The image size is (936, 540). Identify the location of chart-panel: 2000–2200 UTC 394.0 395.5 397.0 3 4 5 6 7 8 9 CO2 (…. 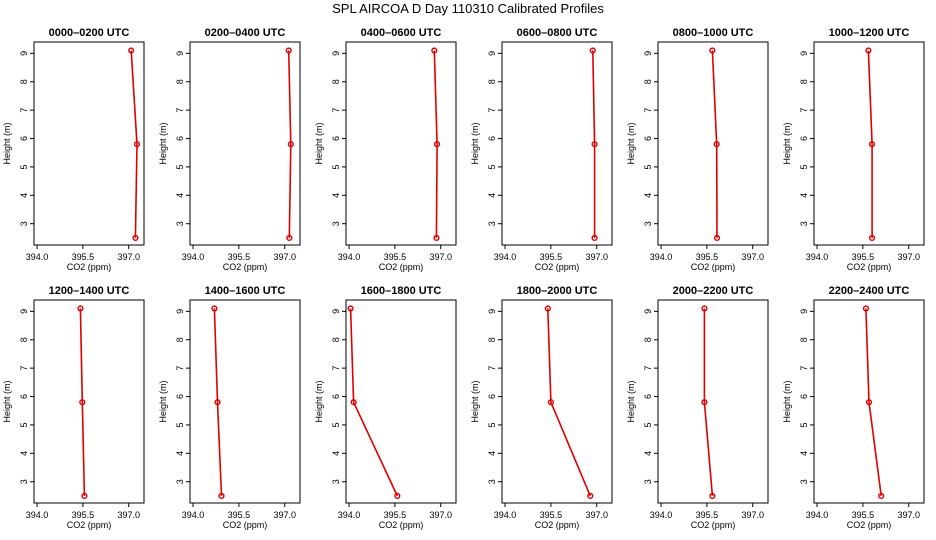
(697, 407).